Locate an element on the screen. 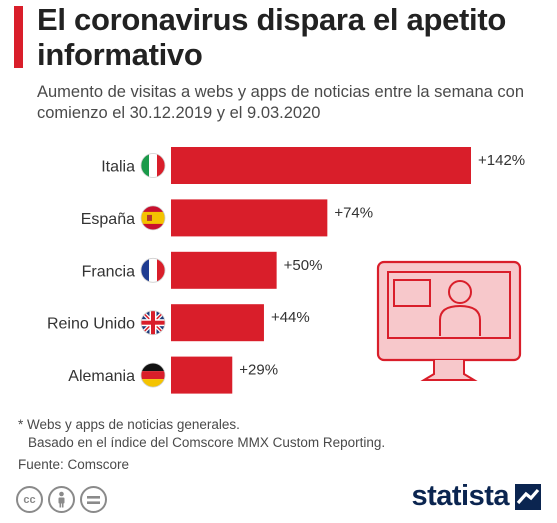  equals-icon is located at coordinates (93, 499).